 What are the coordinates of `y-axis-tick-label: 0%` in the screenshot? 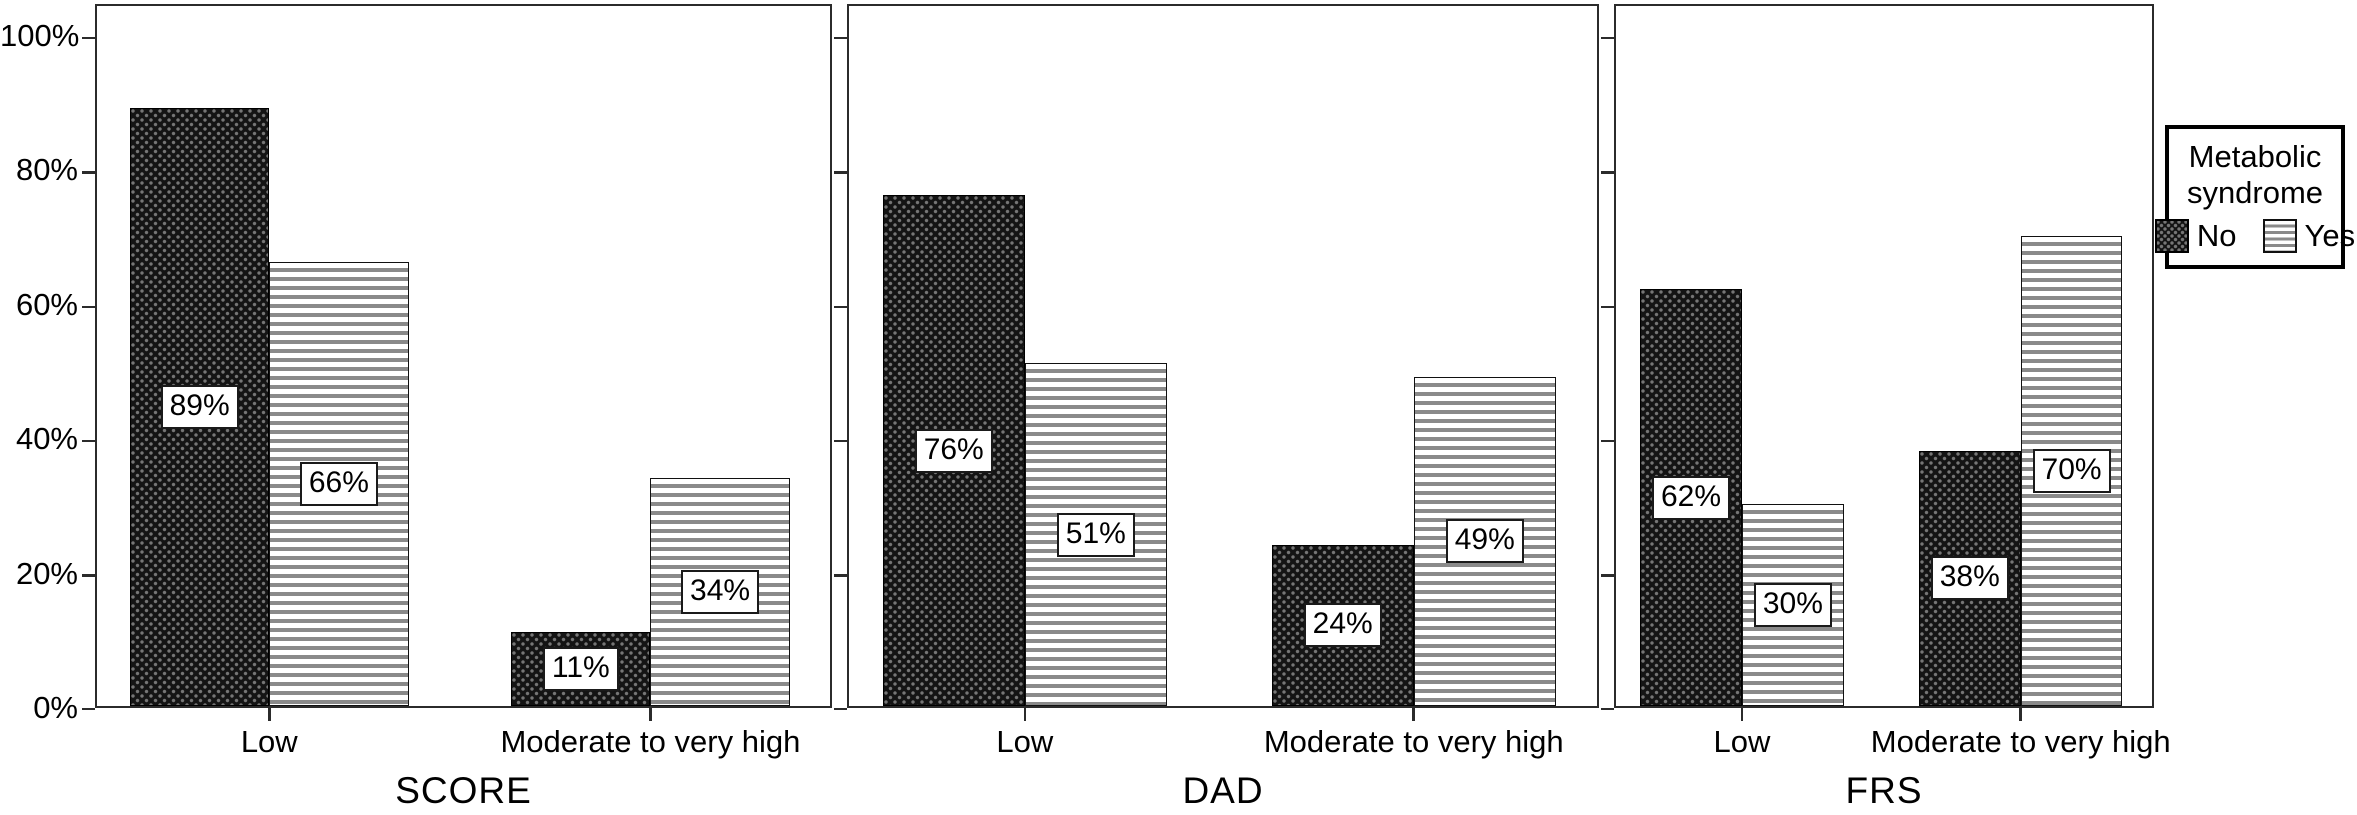 It's located at (55, 707).